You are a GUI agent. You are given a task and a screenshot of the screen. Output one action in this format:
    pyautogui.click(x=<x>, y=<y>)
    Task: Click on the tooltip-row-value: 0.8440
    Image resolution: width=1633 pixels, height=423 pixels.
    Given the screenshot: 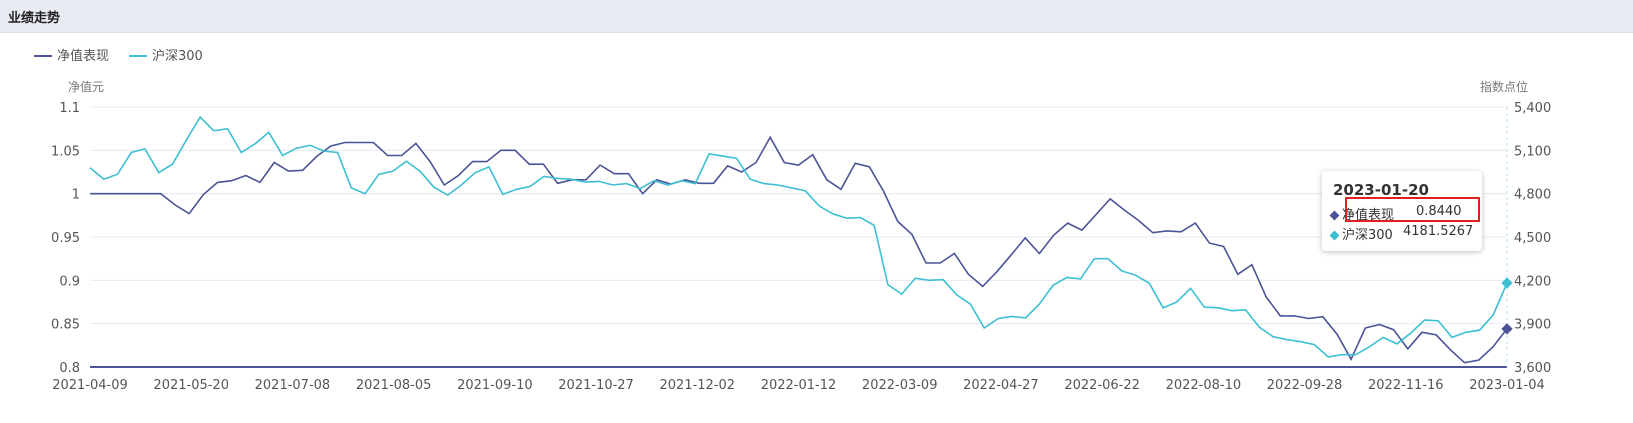 What is the action you would take?
    pyautogui.click(x=1439, y=211)
    